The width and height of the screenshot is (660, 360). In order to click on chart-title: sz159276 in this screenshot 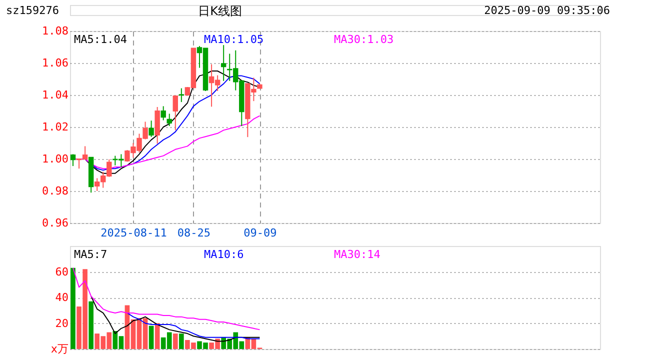, I will do `click(32, 10)`.